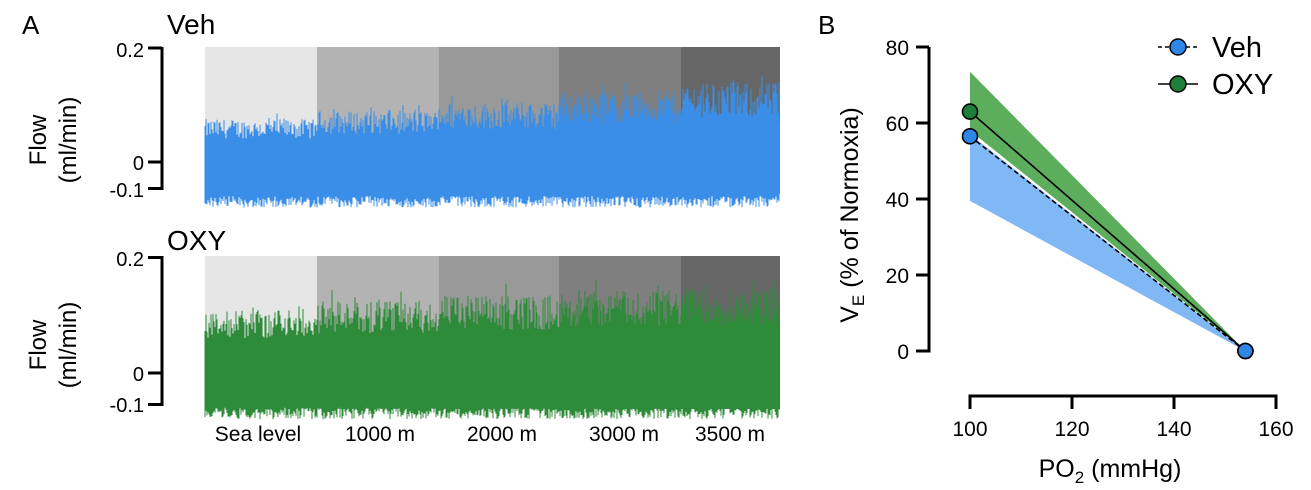 The image size is (1311, 490). Describe the element at coordinates (897, 48) in the screenshot. I see `y-tick-label: 80` at that location.